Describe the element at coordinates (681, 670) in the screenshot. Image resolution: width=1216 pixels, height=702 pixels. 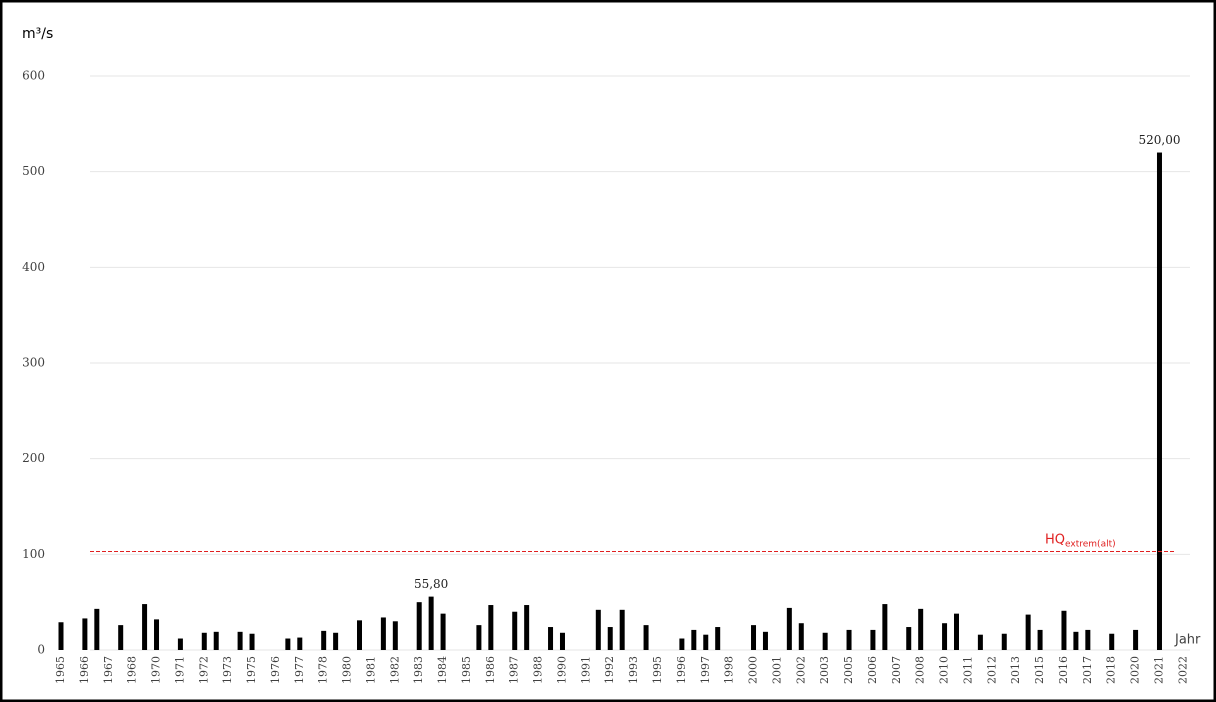
I see `x-tick-label: 1996` at that location.